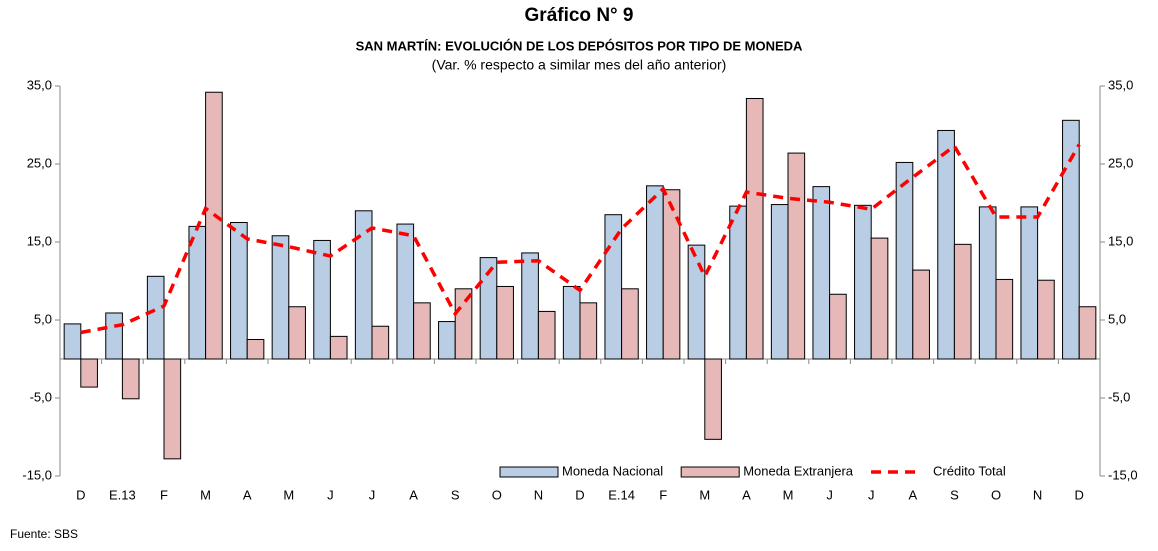 The width and height of the screenshot is (1158, 551). Describe the element at coordinates (969, 470) in the screenshot. I see `legend-label: Crédito Total` at that location.